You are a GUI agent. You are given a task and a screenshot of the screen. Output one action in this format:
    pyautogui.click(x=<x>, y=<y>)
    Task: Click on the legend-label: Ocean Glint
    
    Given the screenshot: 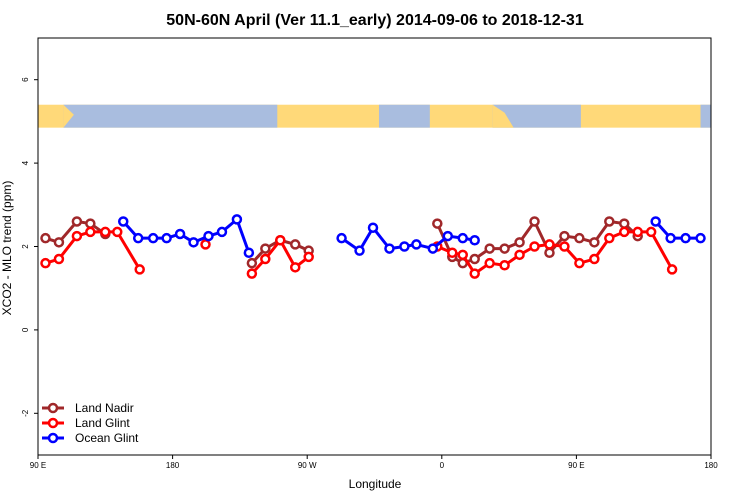 What is the action you would take?
    pyautogui.click(x=107, y=438)
    